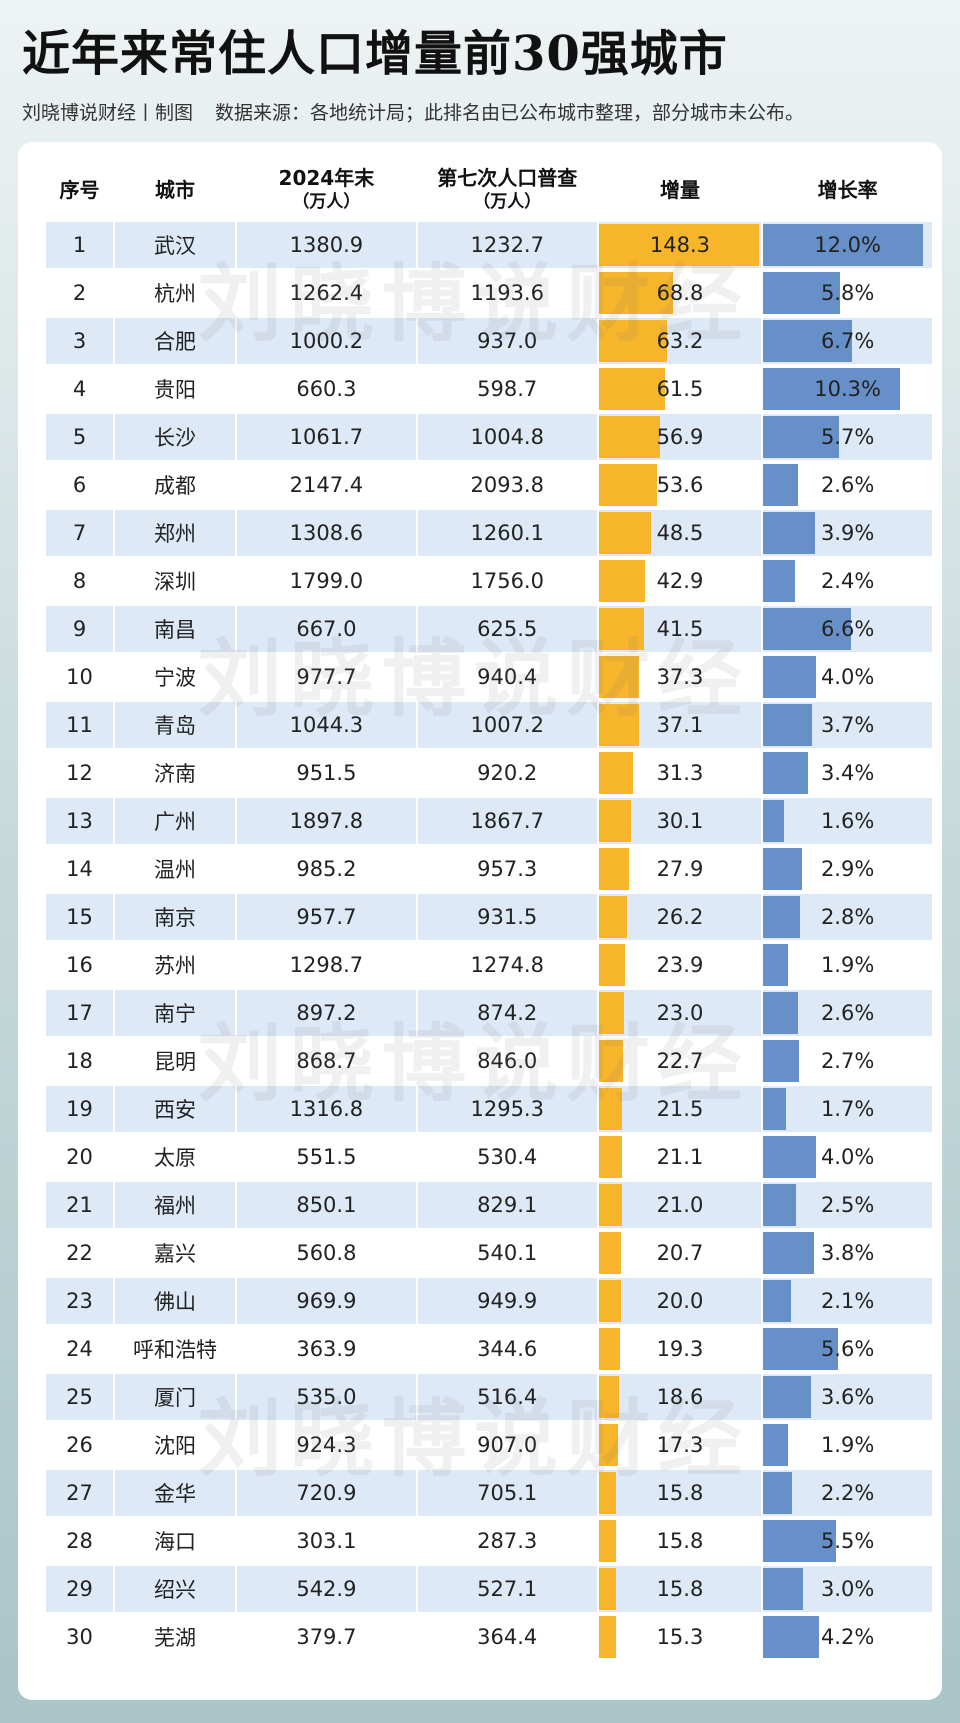  What do you see at coordinates (326, 1062) in the screenshot?
I see `pop2024-cell: 868.7` at bounding box center [326, 1062].